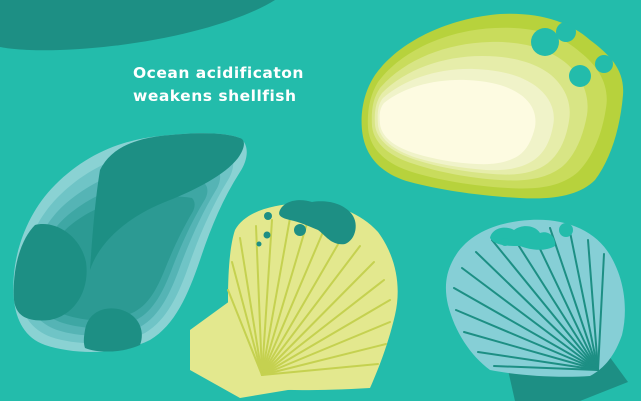 The width and height of the screenshot is (641, 401). Describe the element at coordinates (218, 85) in the screenshot. I see `headline: Ocean acidificaton weakens shellfish` at that location.